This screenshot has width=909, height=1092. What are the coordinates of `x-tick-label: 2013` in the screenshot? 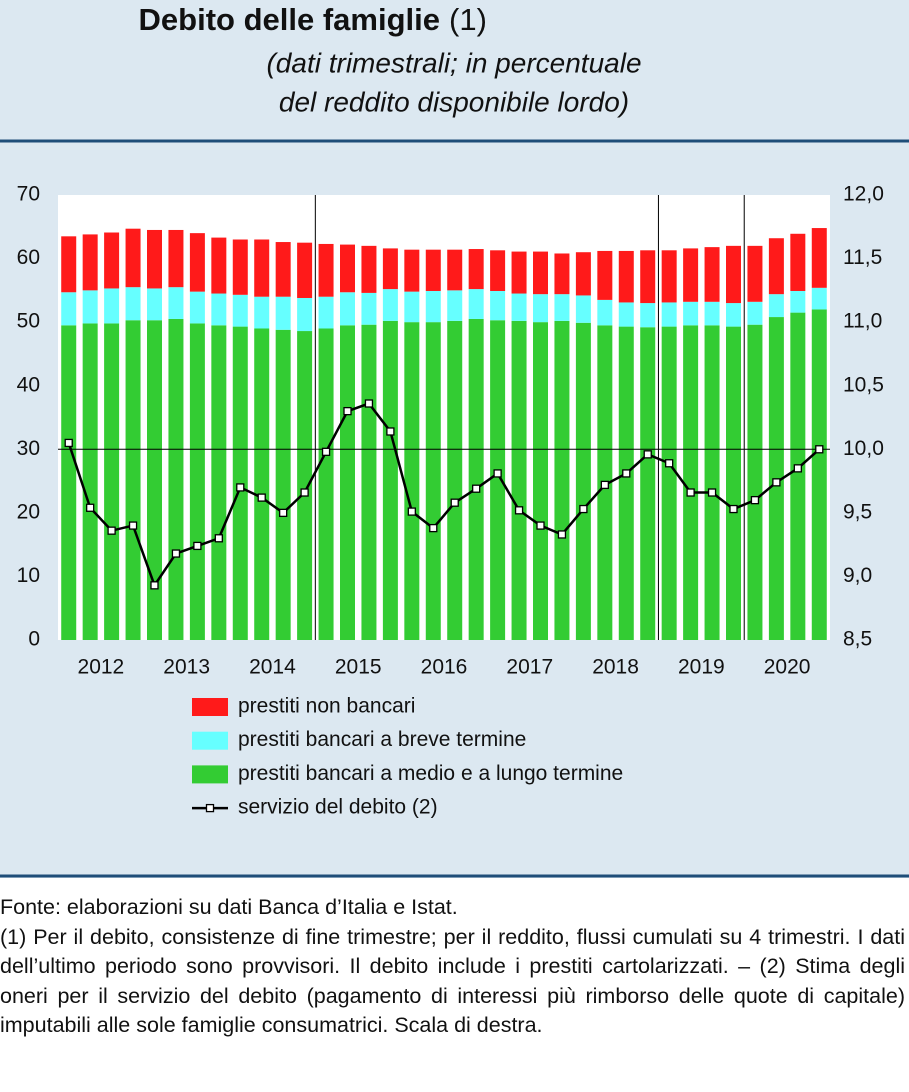 It's located at (186, 667).